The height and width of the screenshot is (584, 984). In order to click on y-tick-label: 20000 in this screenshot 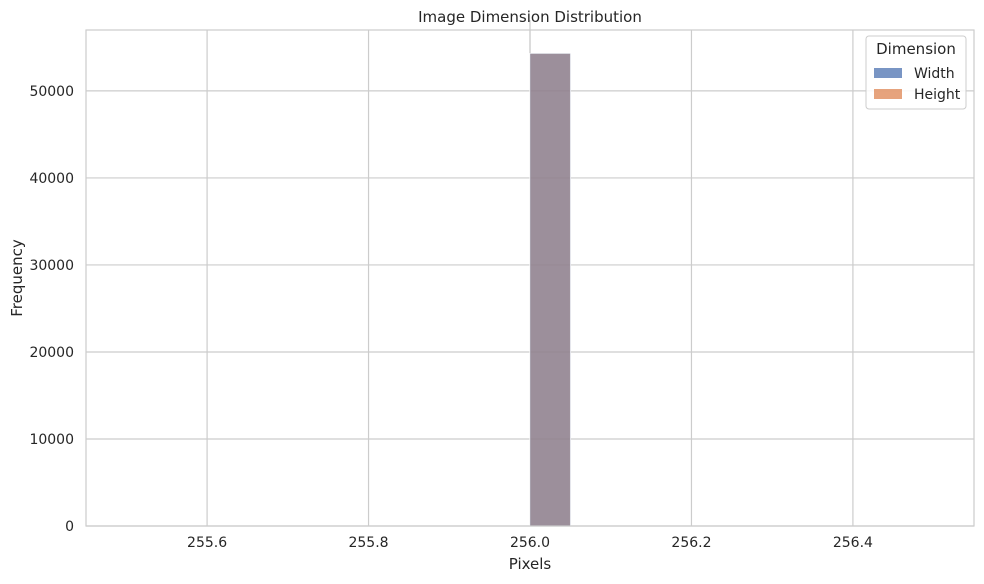, I will do `click(51, 353)`.